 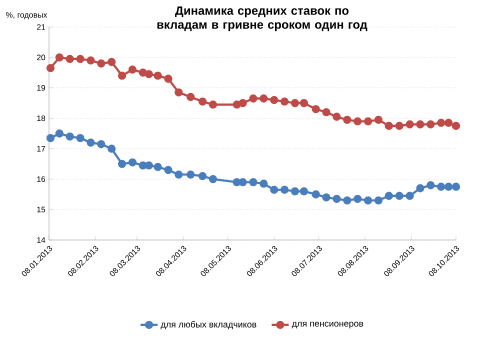 What do you see at coordinates (262, 19) in the screenshot?
I see `chart-title: Динамика средних ставок по вкладам в гривне сроком один год` at bounding box center [262, 19].